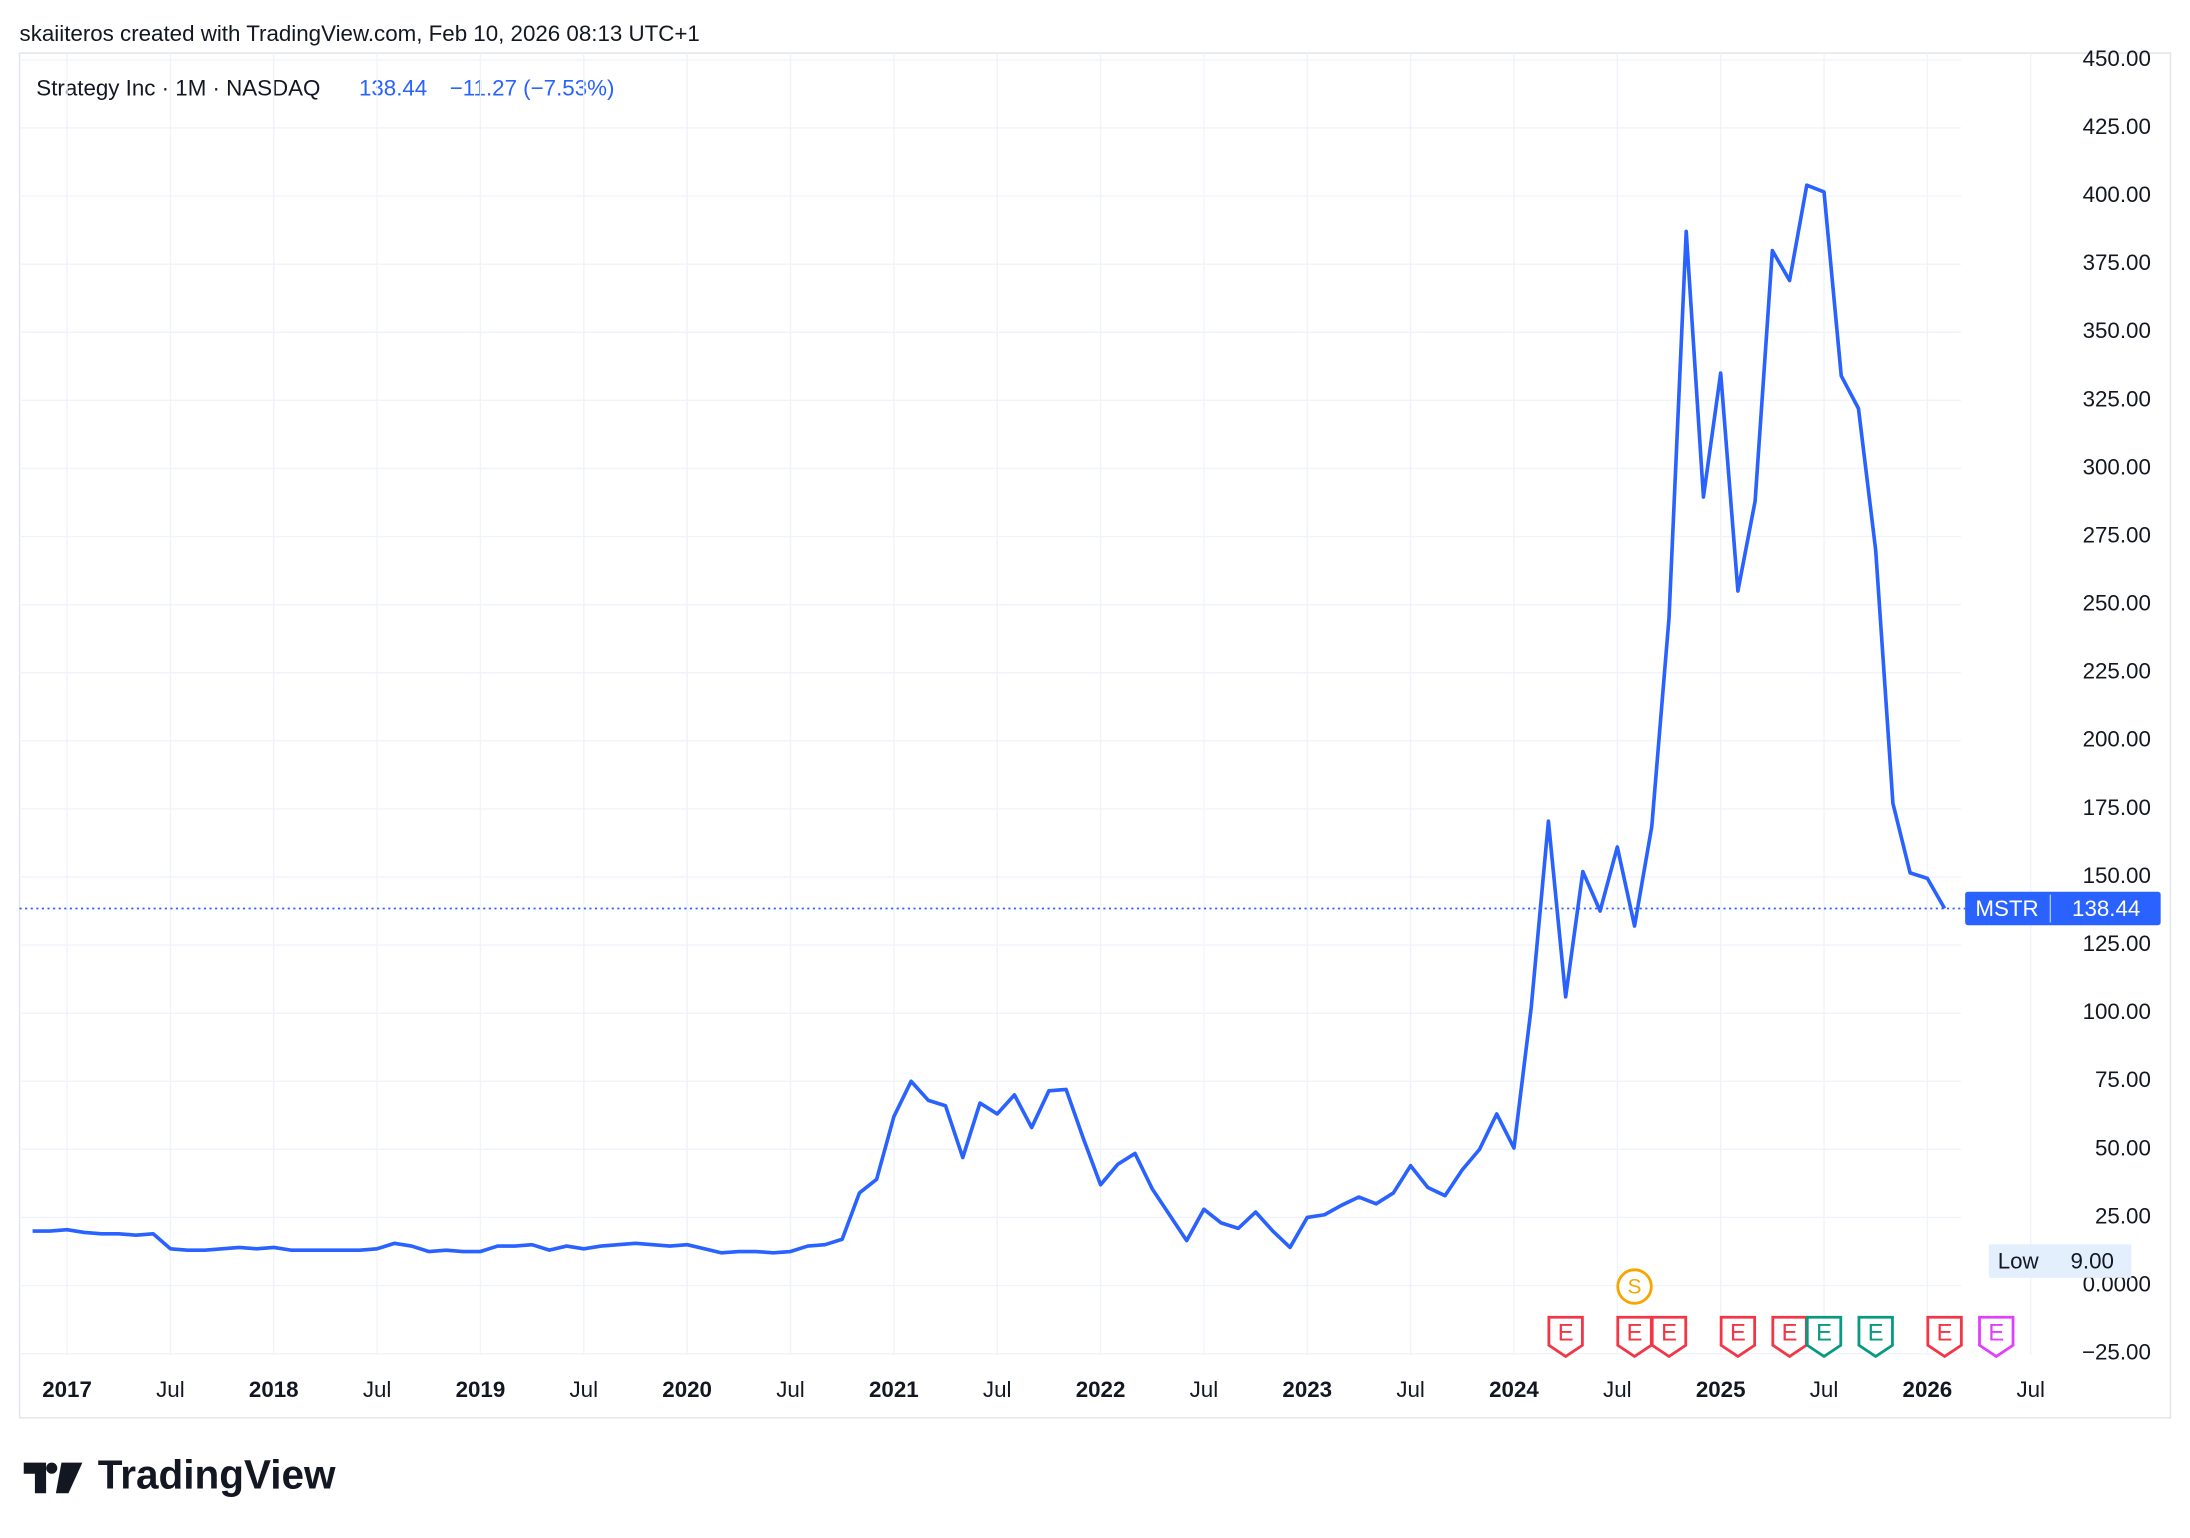  I want to click on chart-title: Strategy Inc · 1M · NASDAQ, so click(178, 87).